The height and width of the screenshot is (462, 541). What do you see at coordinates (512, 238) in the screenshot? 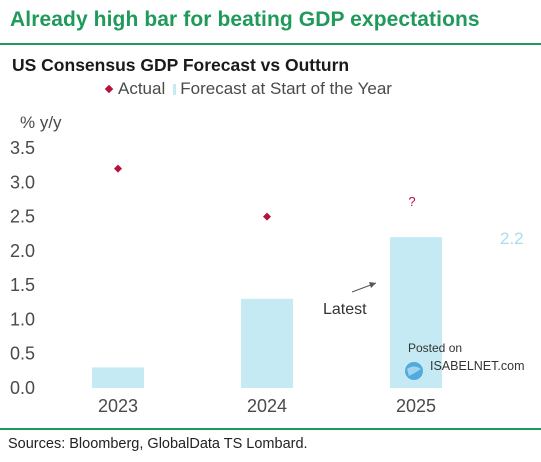
I see `value-label-2025: 2.2` at bounding box center [512, 238].